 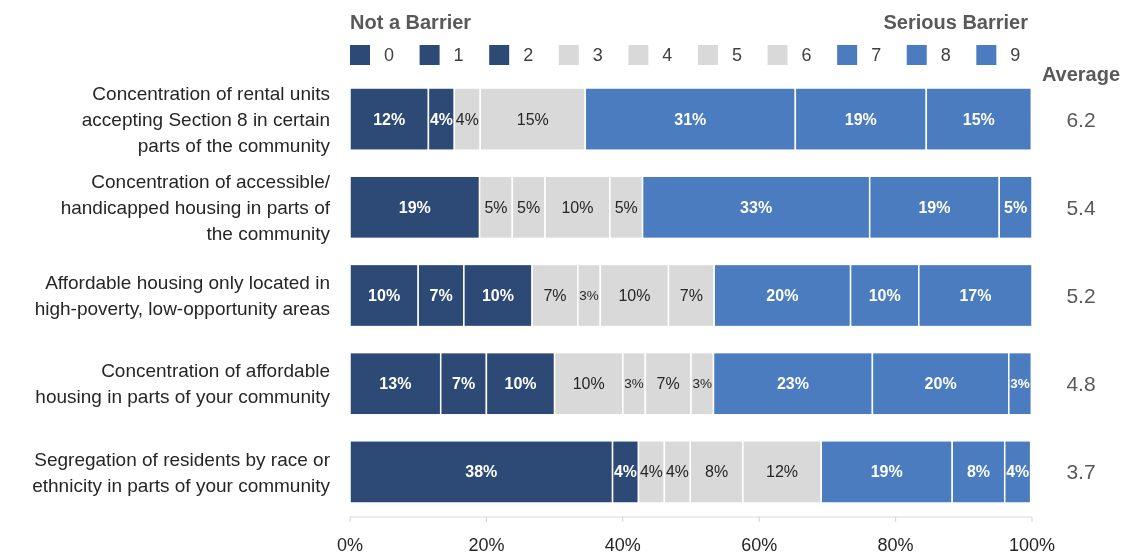 What do you see at coordinates (481, 472) in the screenshot?
I see `data-label: 38%` at bounding box center [481, 472].